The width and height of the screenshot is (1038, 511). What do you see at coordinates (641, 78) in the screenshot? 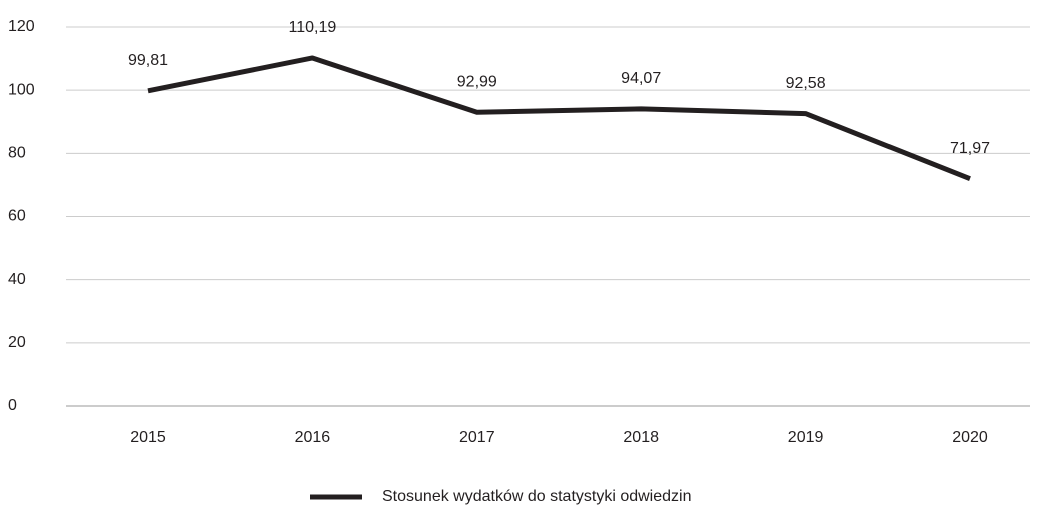
I see `data-label: 94,07` at bounding box center [641, 78].